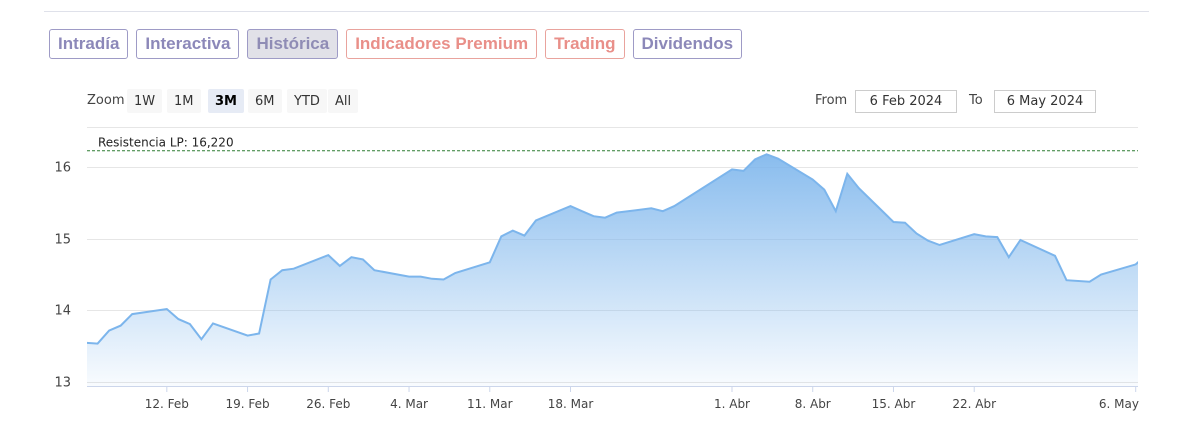 This screenshot has height=448, width=1189. Describe the element at coordinates (265, 101) in the screenshot. I see `zoom-button-6m: 6M` at that location.